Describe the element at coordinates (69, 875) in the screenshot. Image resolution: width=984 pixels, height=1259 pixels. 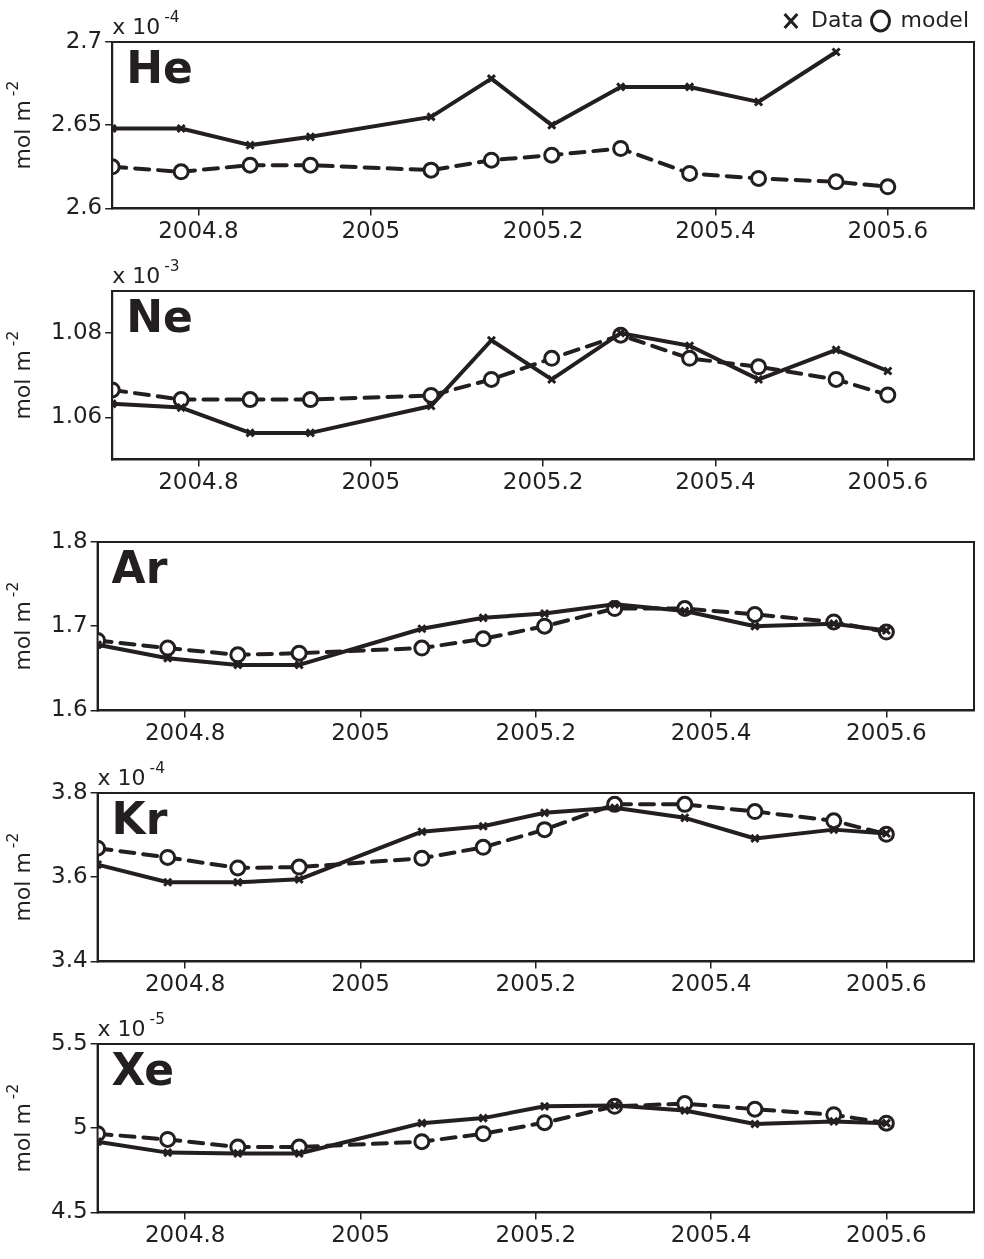
I see `y-tick-label: 3.6` at that location.